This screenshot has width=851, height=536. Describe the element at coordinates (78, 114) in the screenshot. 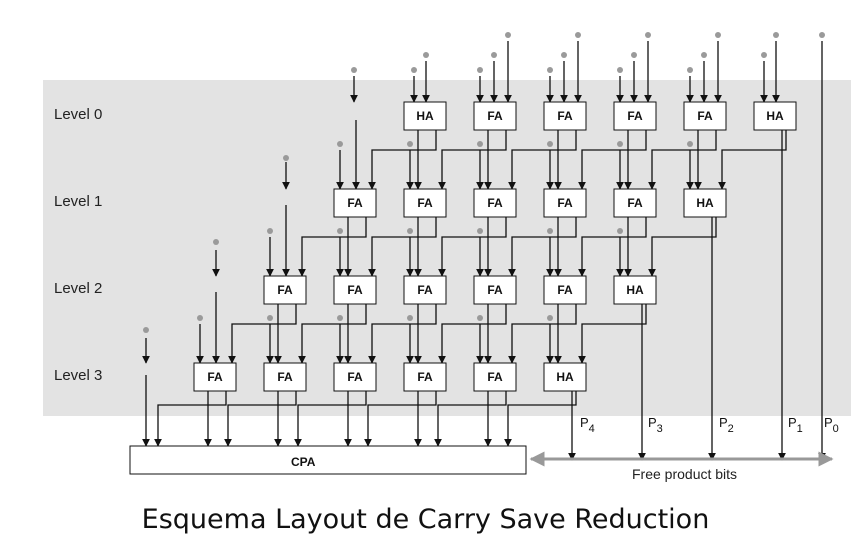

I see `level-label-0: Level 0` at that location.